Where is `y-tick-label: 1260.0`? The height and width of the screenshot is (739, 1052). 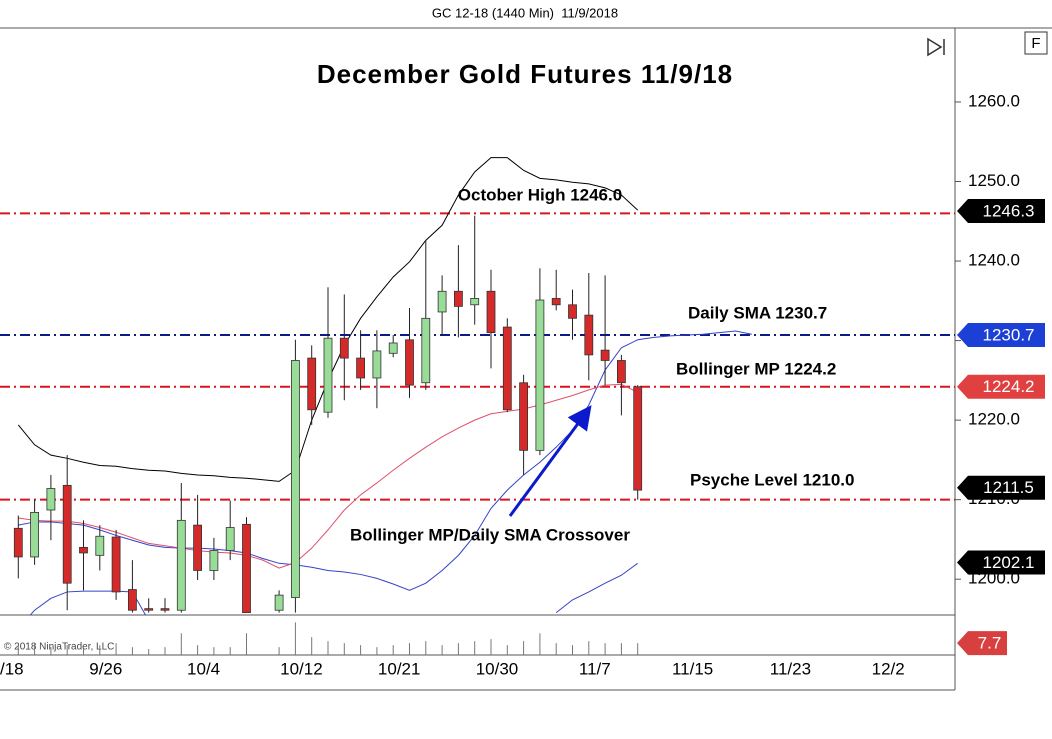 y-tick-label: 1260.0 is located at coordinates (994, 100).